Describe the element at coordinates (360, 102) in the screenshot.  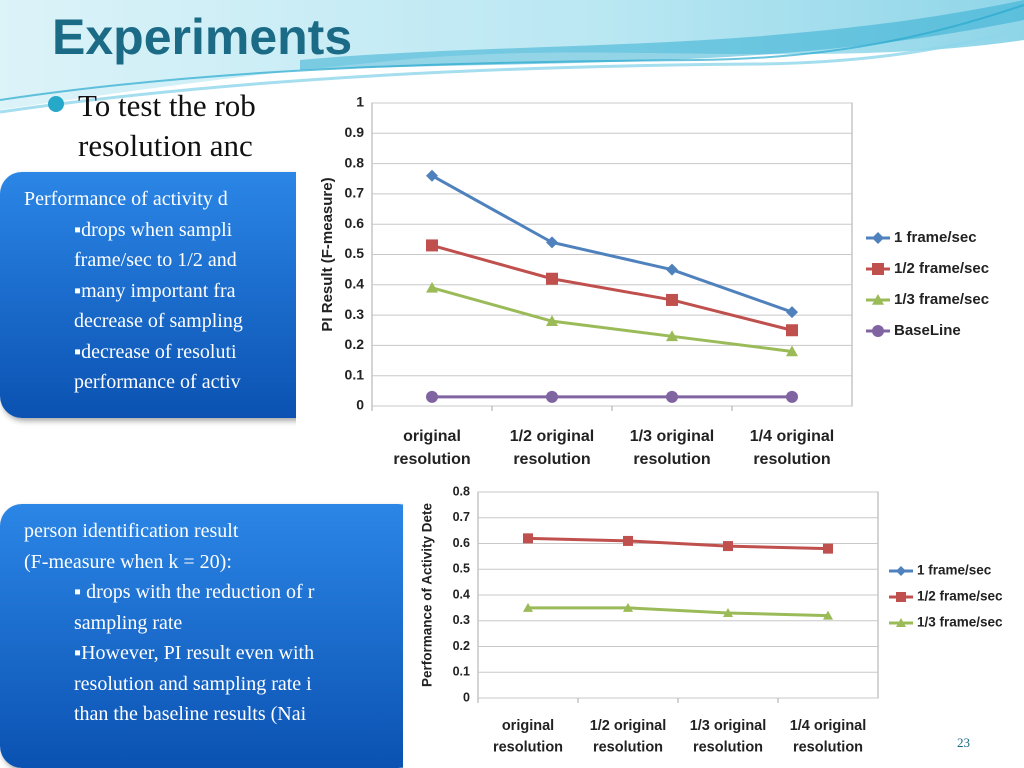
I see `y-tick-label: 1` at that location.